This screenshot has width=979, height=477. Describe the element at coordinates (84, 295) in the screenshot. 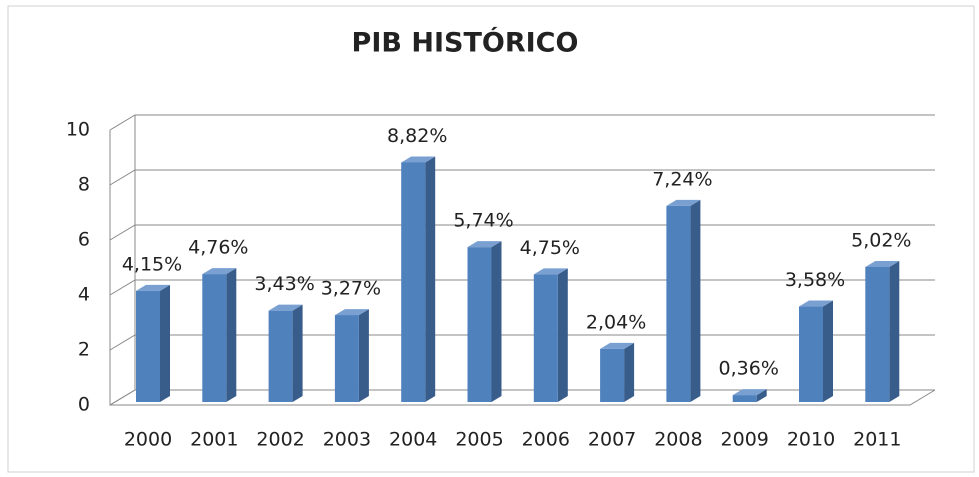

I see `y-tick-label: 4` at that location.